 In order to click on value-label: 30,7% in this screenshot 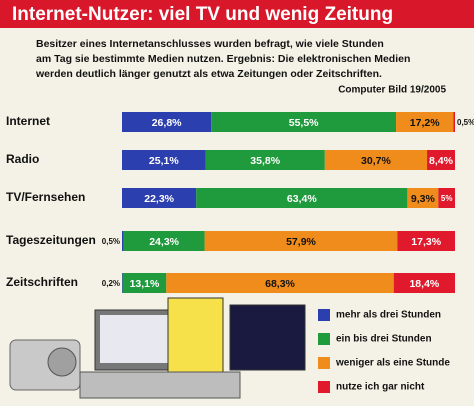, I will do `click(376, 161)`.